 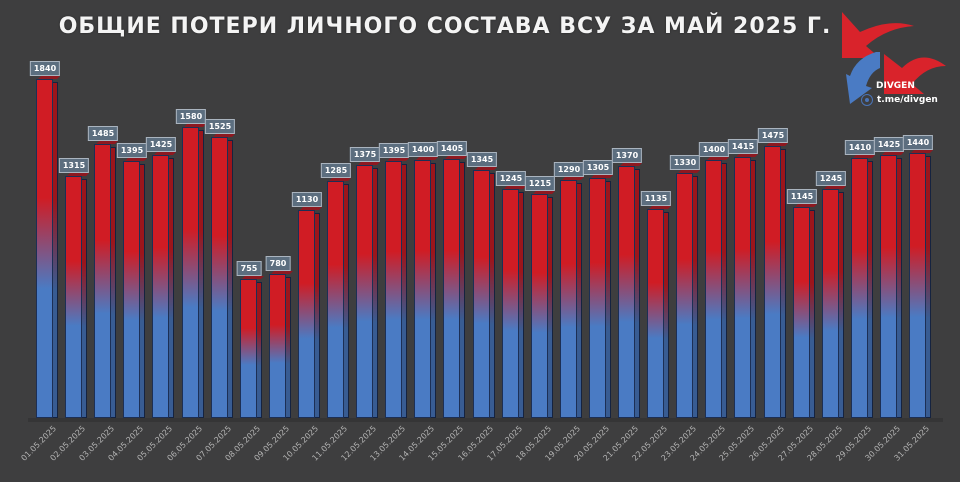 What do you see at coordinates (627, 155) in the screenshot?
I see `data-label: 1370` at bounding box center [627, 155].